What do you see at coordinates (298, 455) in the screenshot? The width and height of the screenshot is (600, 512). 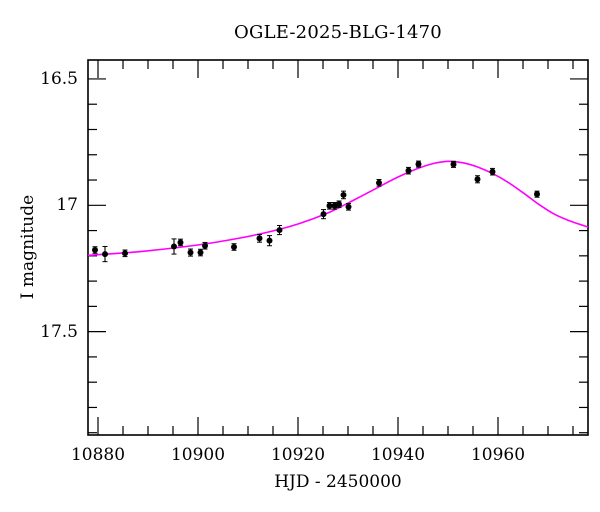 I see `x-tick-label: 10920` at bounding box center [298, 455].